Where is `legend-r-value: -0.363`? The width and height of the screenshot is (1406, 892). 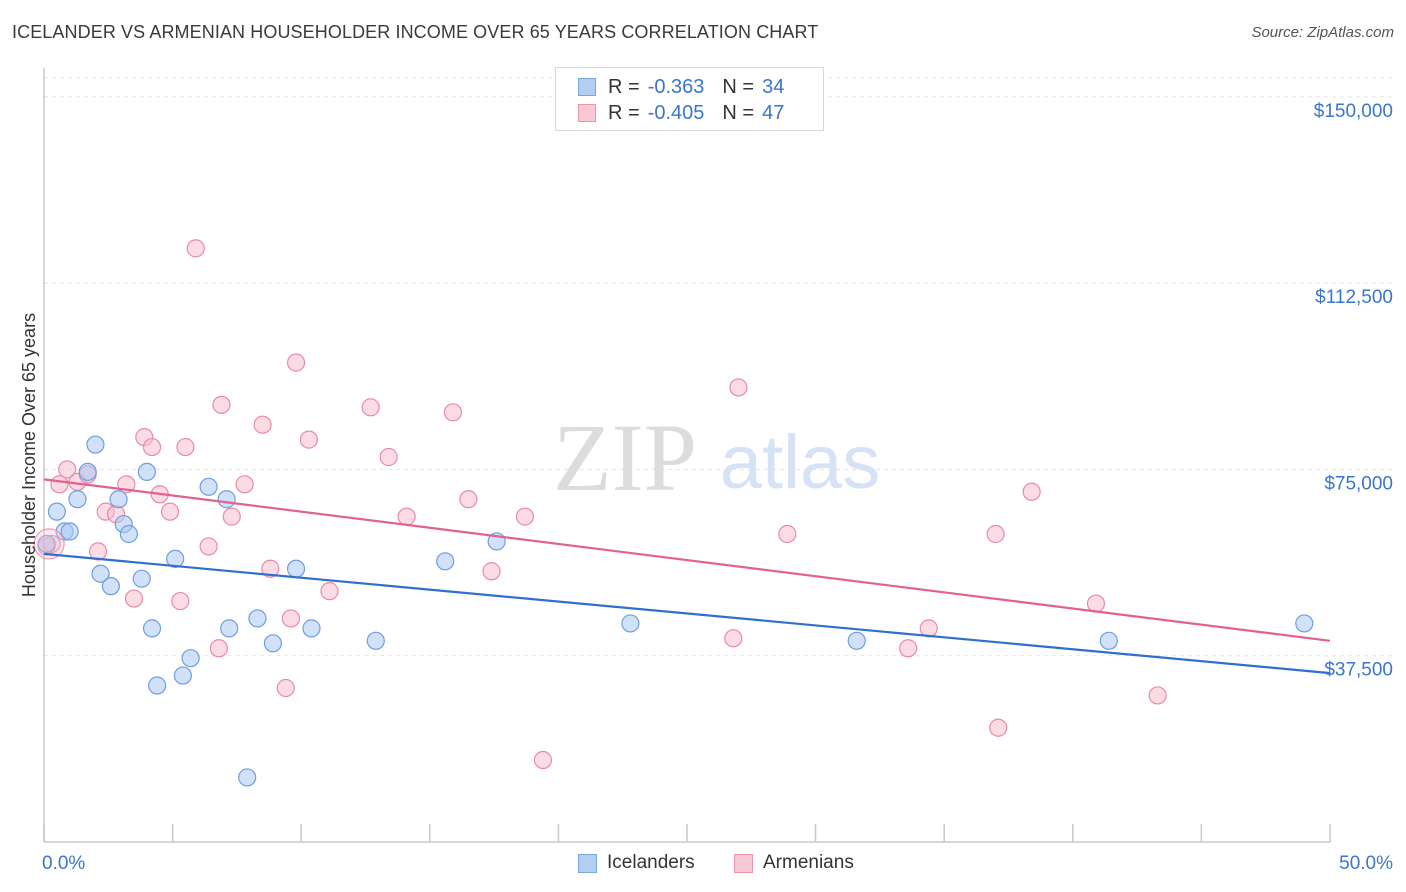
legend-r-value: -0.363 is located at coordinates (676, 86).